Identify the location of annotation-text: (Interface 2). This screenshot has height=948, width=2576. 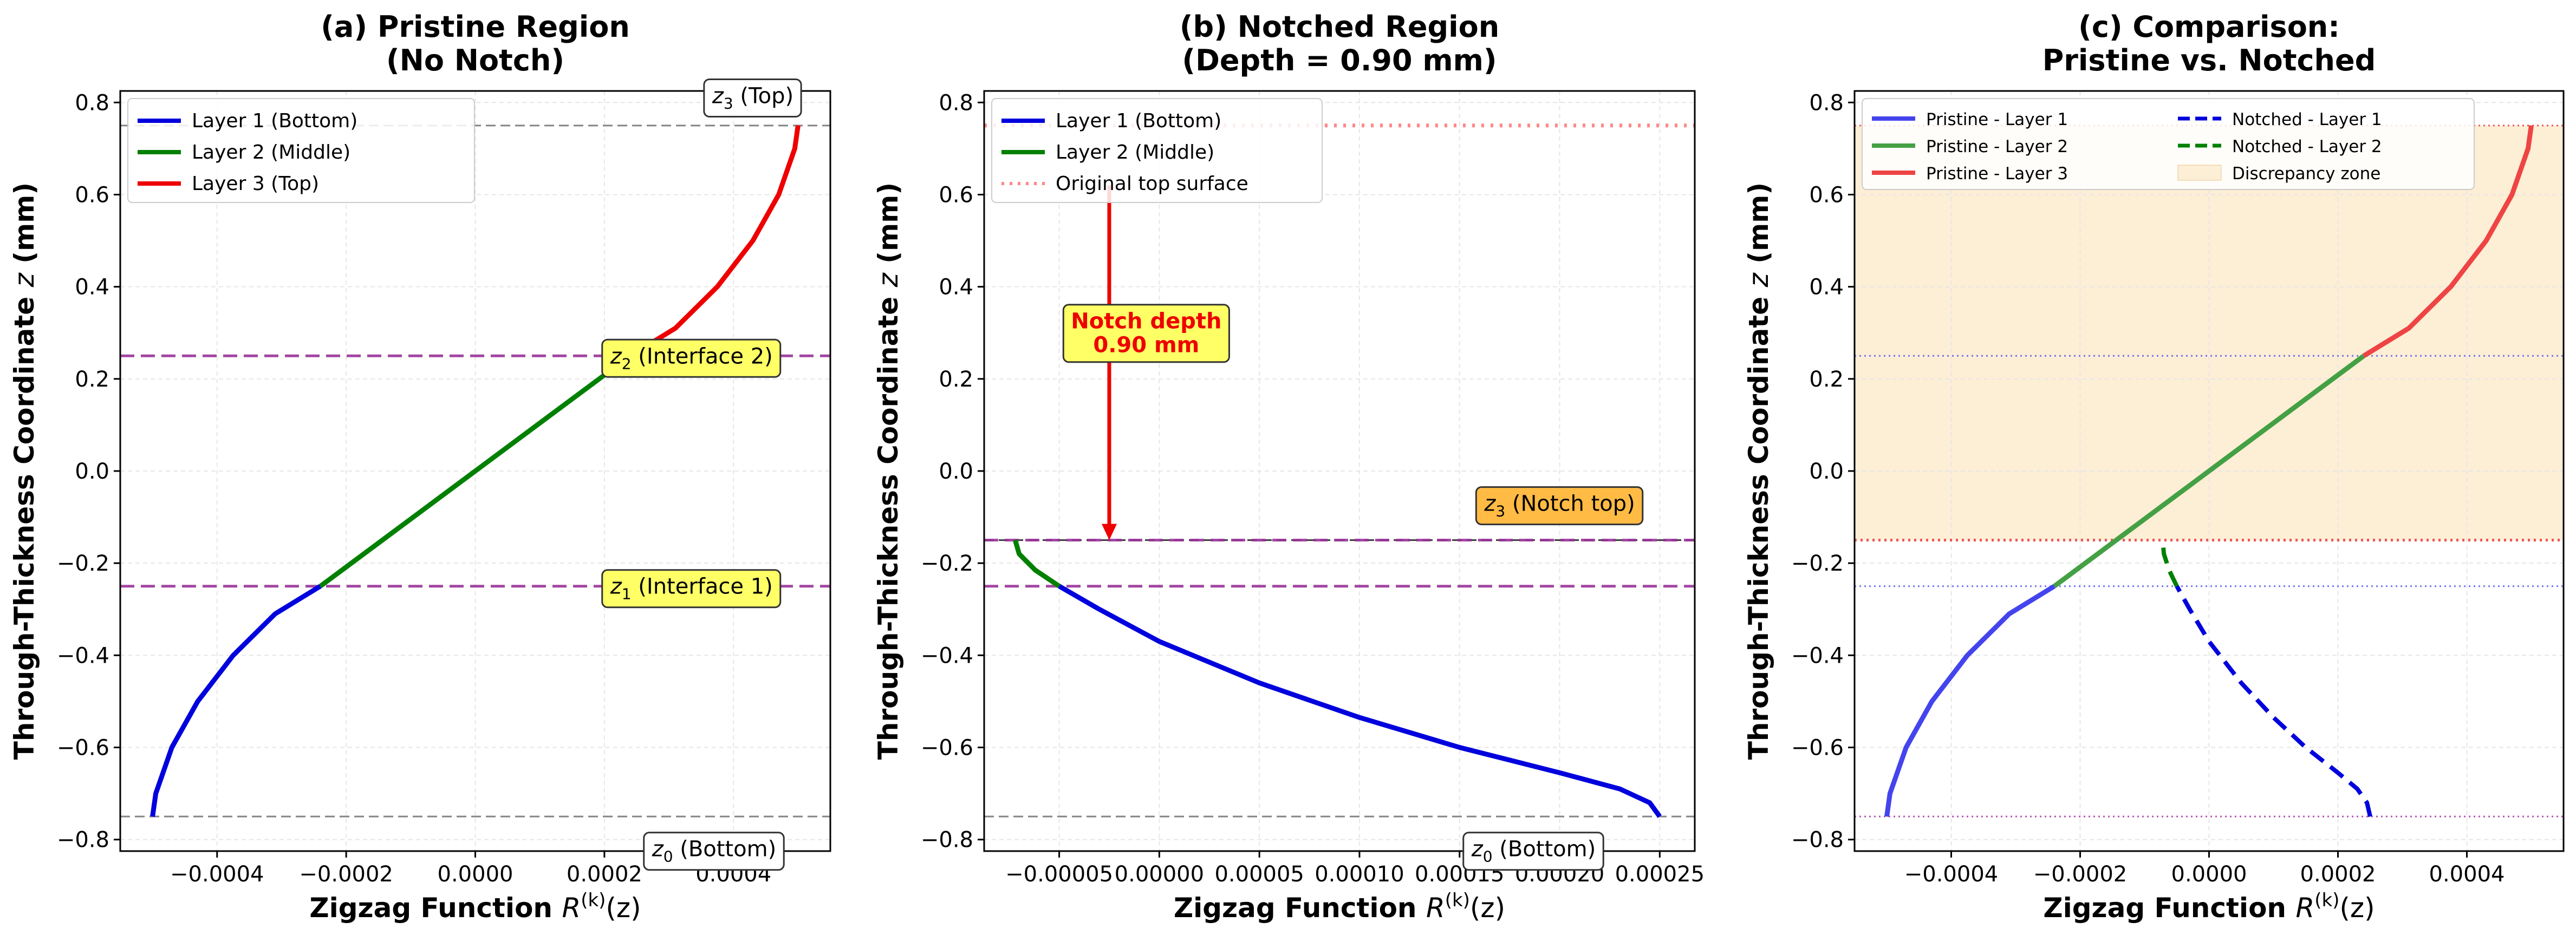
(702, 356).